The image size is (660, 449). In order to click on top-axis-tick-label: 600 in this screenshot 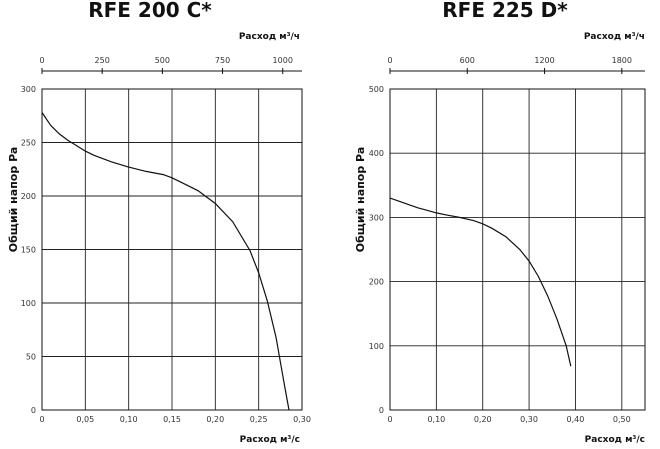, I will do `click(467, 60)`.